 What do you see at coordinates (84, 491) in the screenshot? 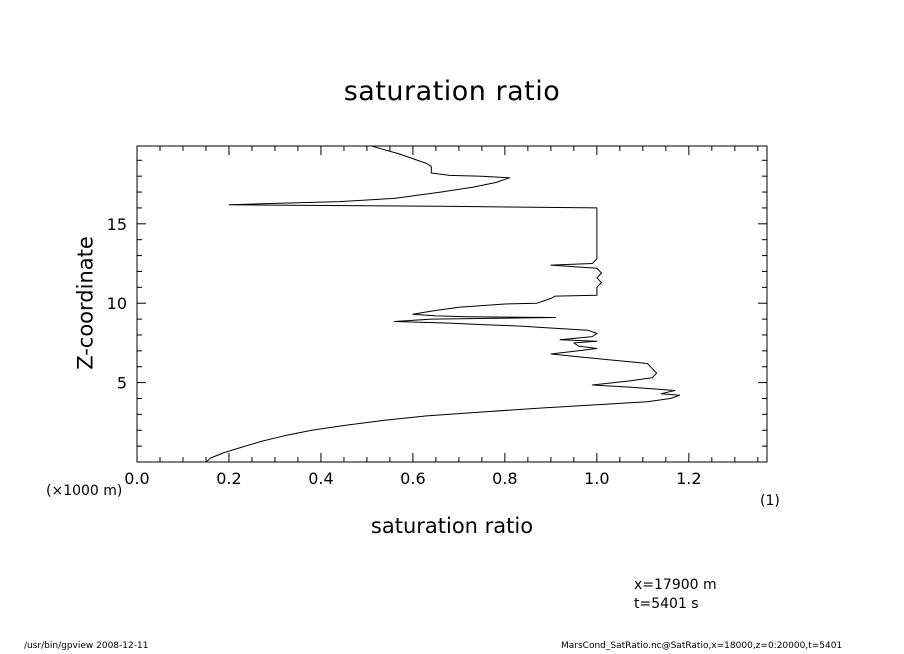
I see `y-axis-unit: (×1000 m)` at bounding box center [84, 491].